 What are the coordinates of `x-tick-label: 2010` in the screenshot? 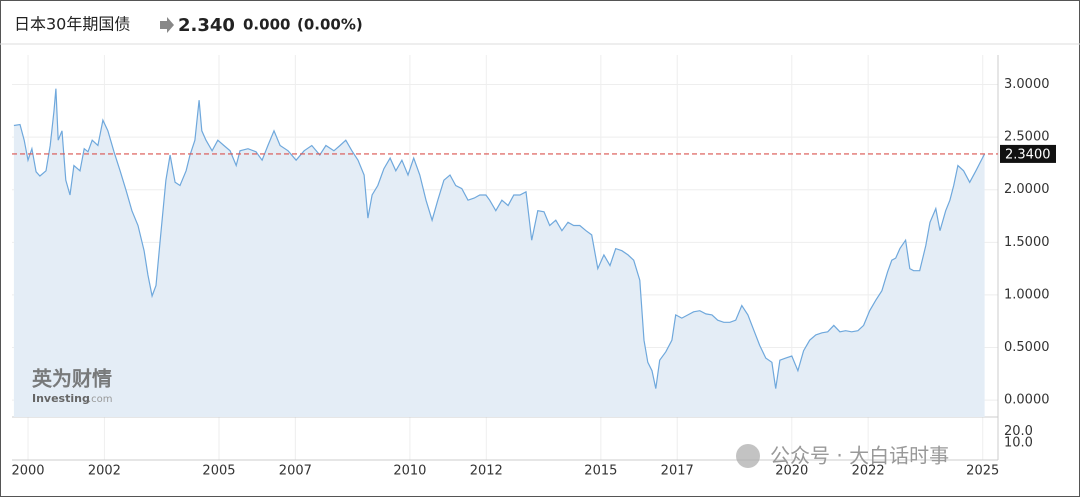 It's located at (409, 471).